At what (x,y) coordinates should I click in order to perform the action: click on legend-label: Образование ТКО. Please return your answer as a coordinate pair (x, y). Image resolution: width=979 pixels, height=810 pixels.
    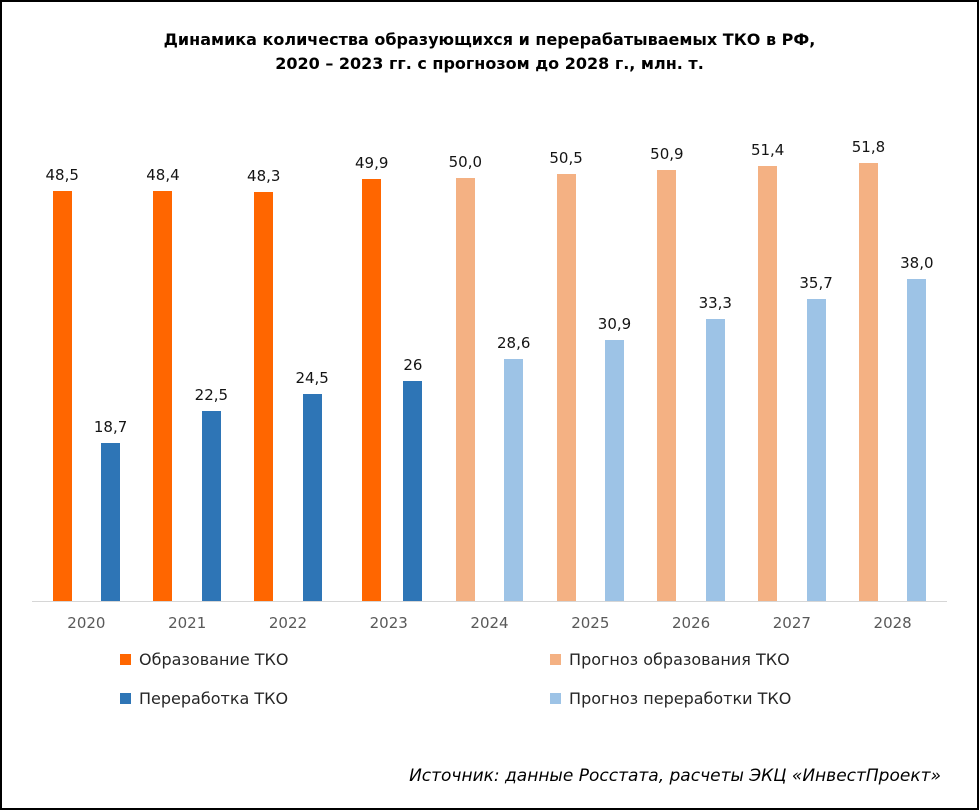
    Looking at the image, I should click on (214, 659).